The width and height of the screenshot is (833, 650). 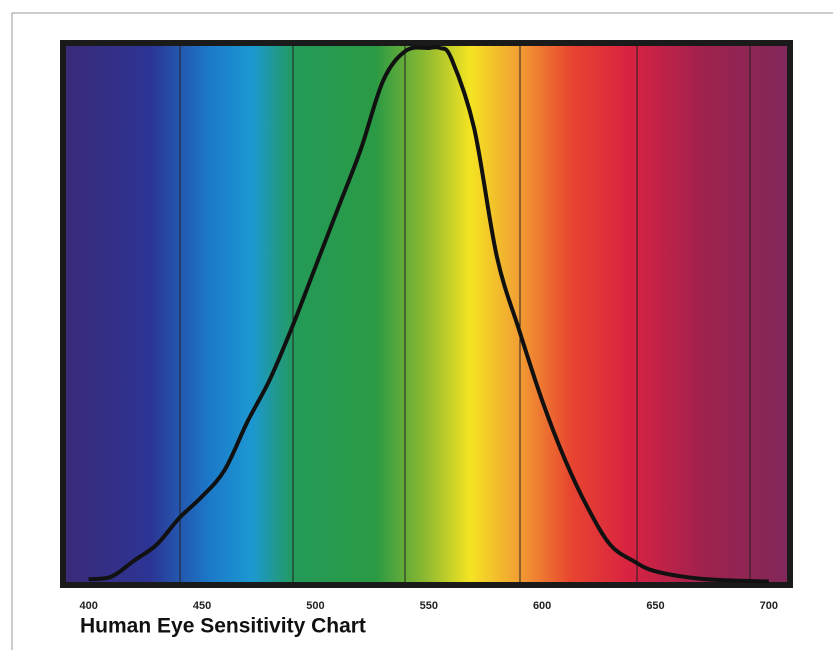 I want to click on chart-title: Human Eye Sensitivity Chart, so click(x=223, y=626).